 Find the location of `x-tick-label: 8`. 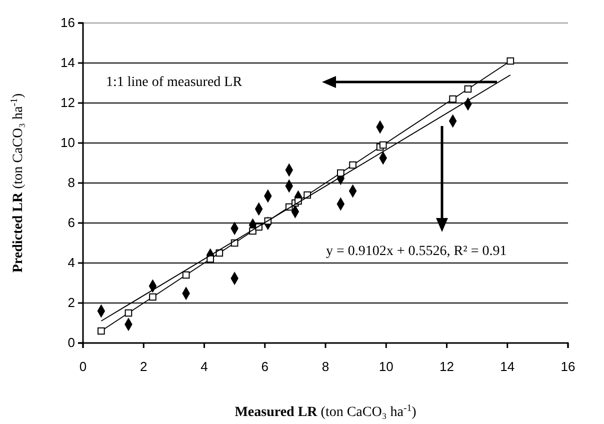

x-tick-label: 8 is located at coordinates (326, 366).